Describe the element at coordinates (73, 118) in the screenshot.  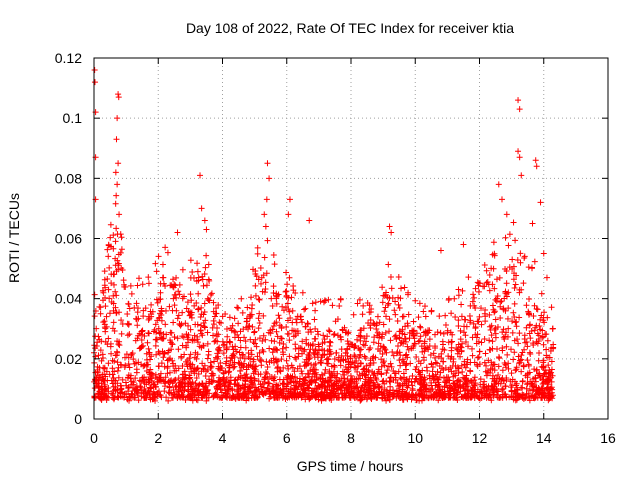
I see `y-tick-label: 0.1` at that location.